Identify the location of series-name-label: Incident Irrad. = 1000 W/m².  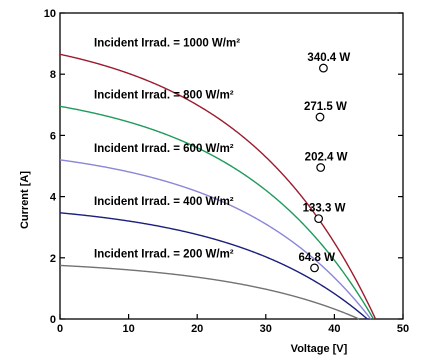
(167, 43).